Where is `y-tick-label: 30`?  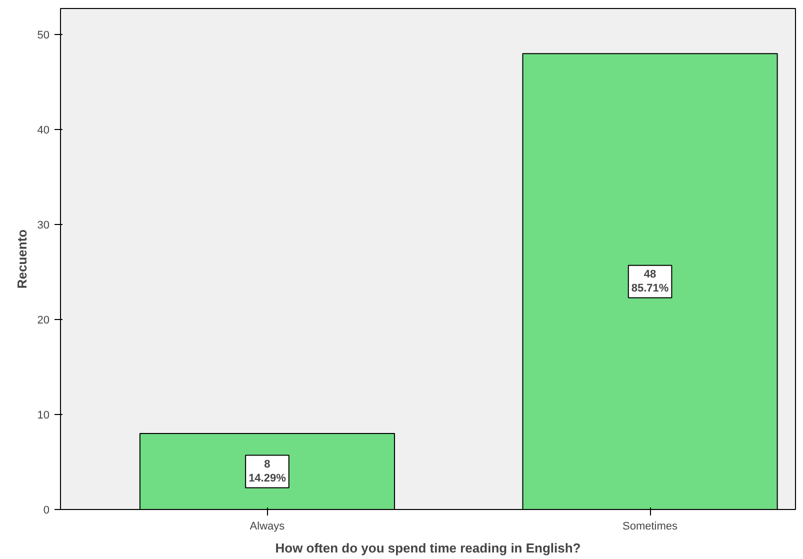
y-tick-label: 30 is located at coordinates (43, 226).